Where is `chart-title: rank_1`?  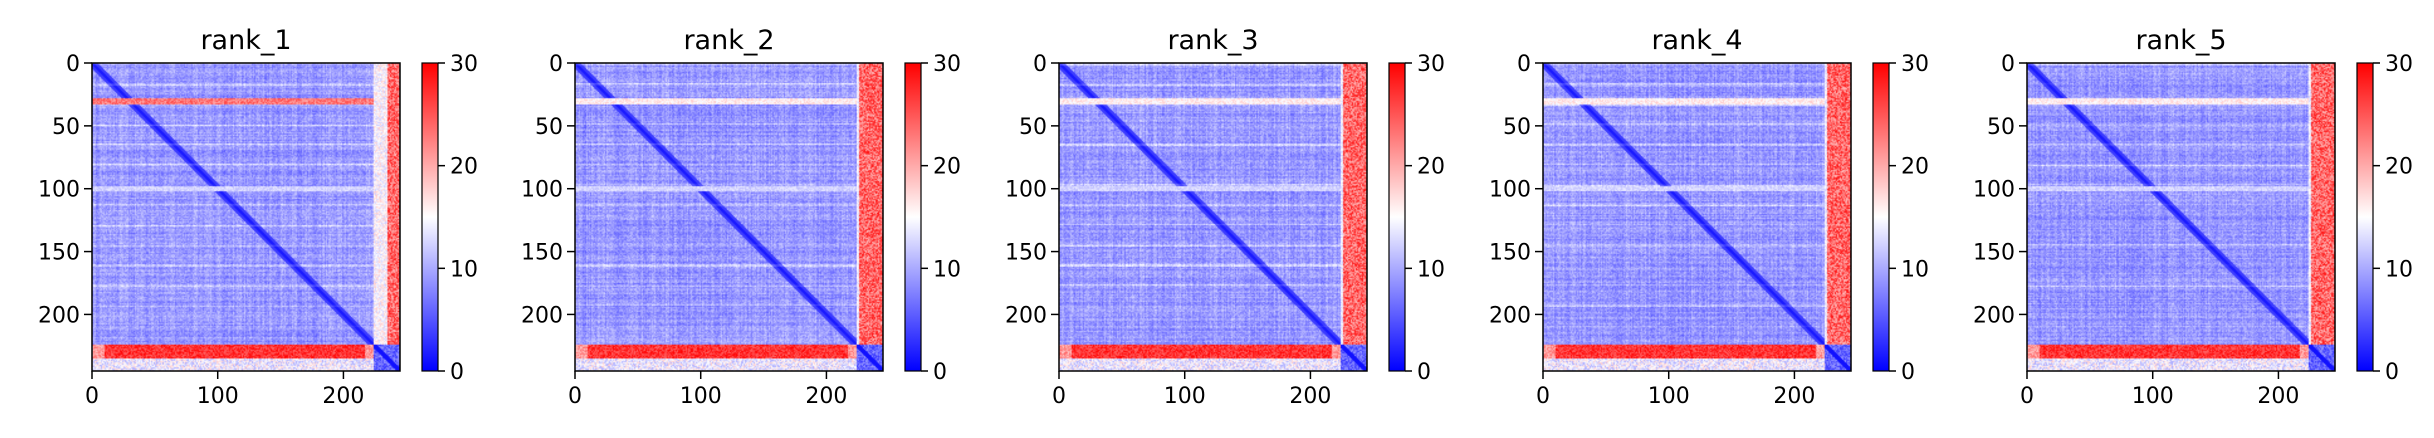 chart-title: rank_1 is located at coordinates (245, 40).